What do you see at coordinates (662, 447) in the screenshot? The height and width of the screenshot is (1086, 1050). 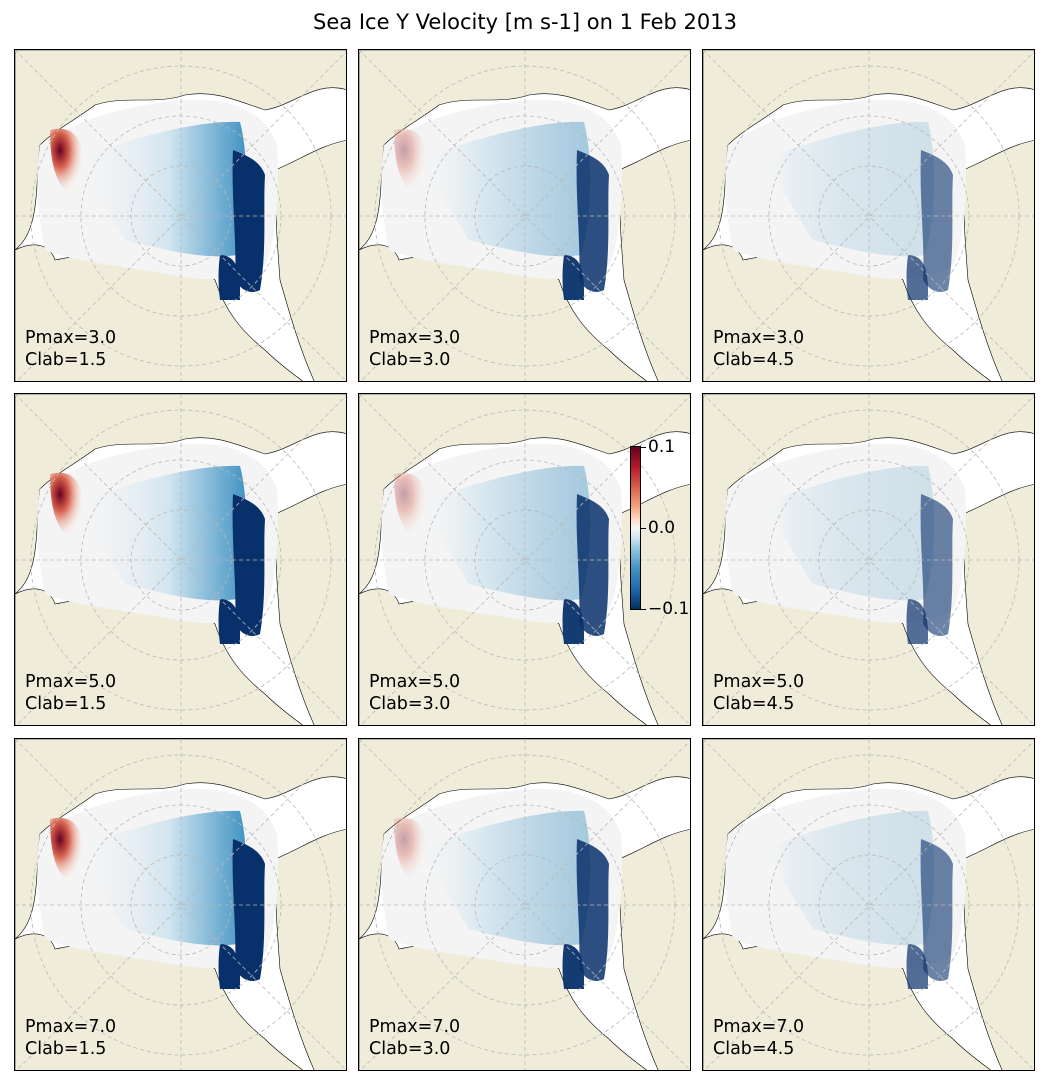 I see `colorbar-tick-label-max: 0.1` at bounding box center [662, 447].